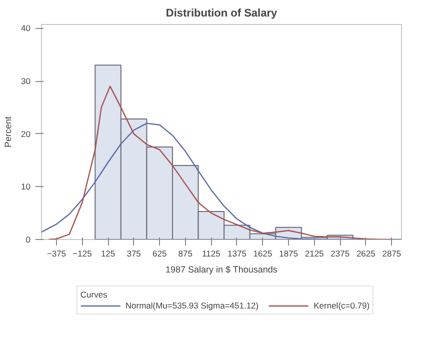 Image resolution: width=423 pixels, height=342 pixels. What do you see at coordinates (26, 81) in the screenshot?
I see `y-tick-label: 30` at bounding box center [26, 81].